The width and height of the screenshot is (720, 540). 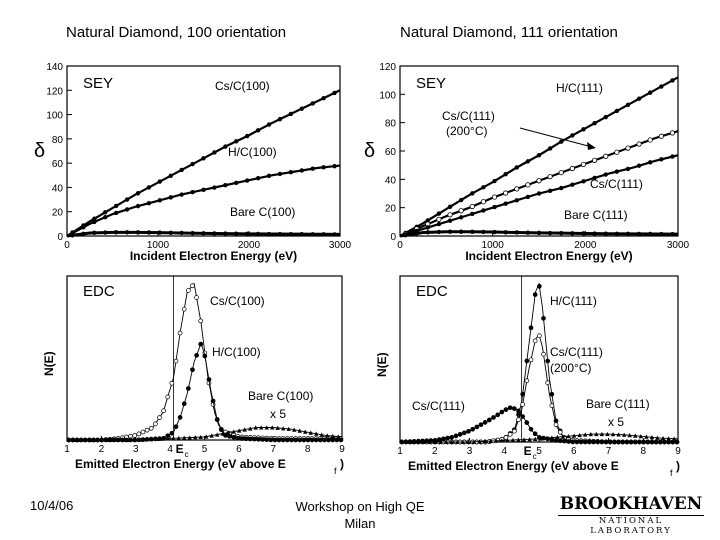 I want to click on series-cs-c-111-, so click(x=539, y=425).